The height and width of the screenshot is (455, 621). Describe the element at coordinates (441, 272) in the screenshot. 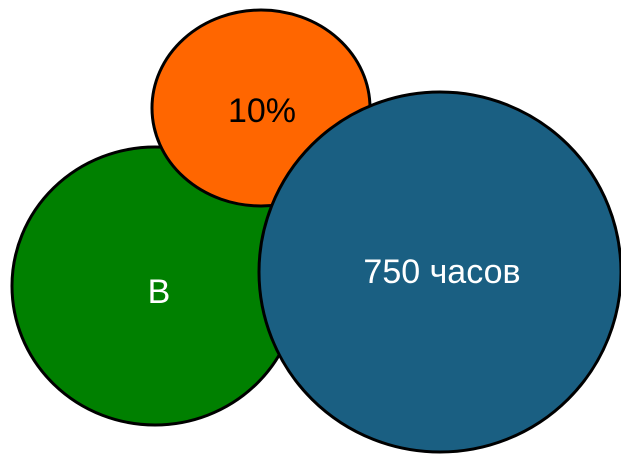

I see `bubble-blue-label: 750 часов` at that location.